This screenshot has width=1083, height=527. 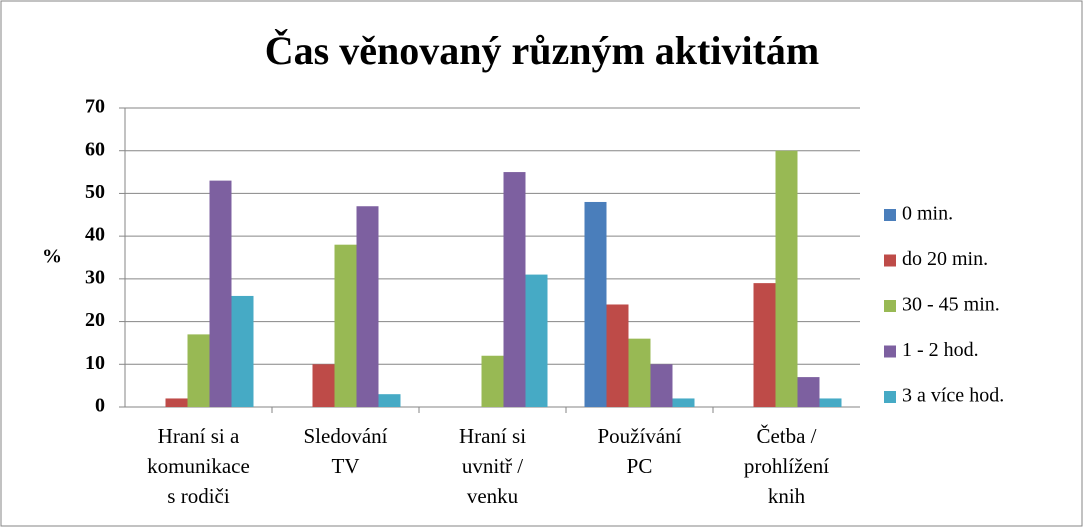 I want to click on x-tick-label: Hraní si uvnitř / venku, so click(x=492, y=466).